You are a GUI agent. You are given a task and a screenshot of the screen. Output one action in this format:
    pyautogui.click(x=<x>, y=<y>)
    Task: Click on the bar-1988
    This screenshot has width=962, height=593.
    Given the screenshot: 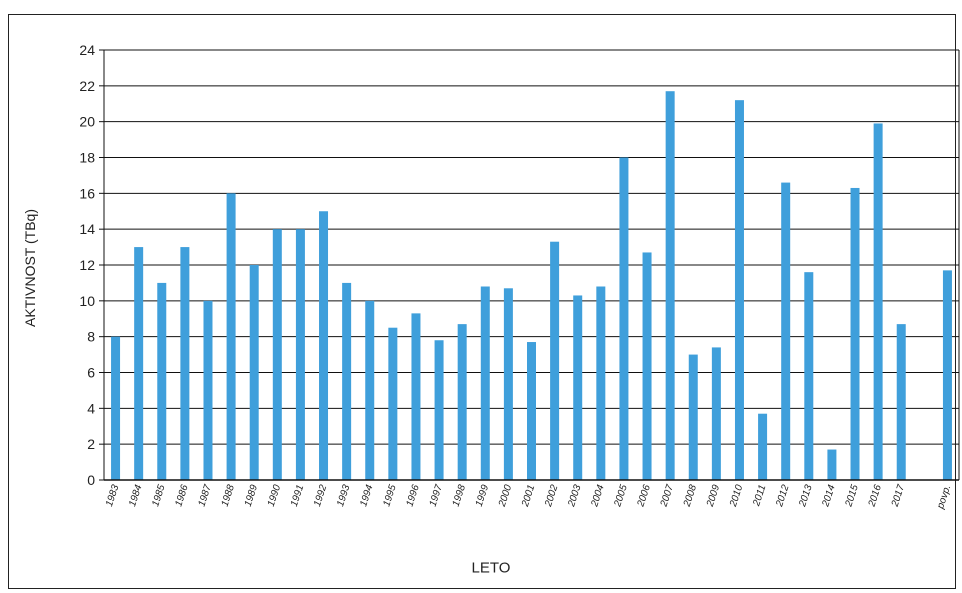 What is the action you would take?
    pyautogui.click(x=231, y=337)
    